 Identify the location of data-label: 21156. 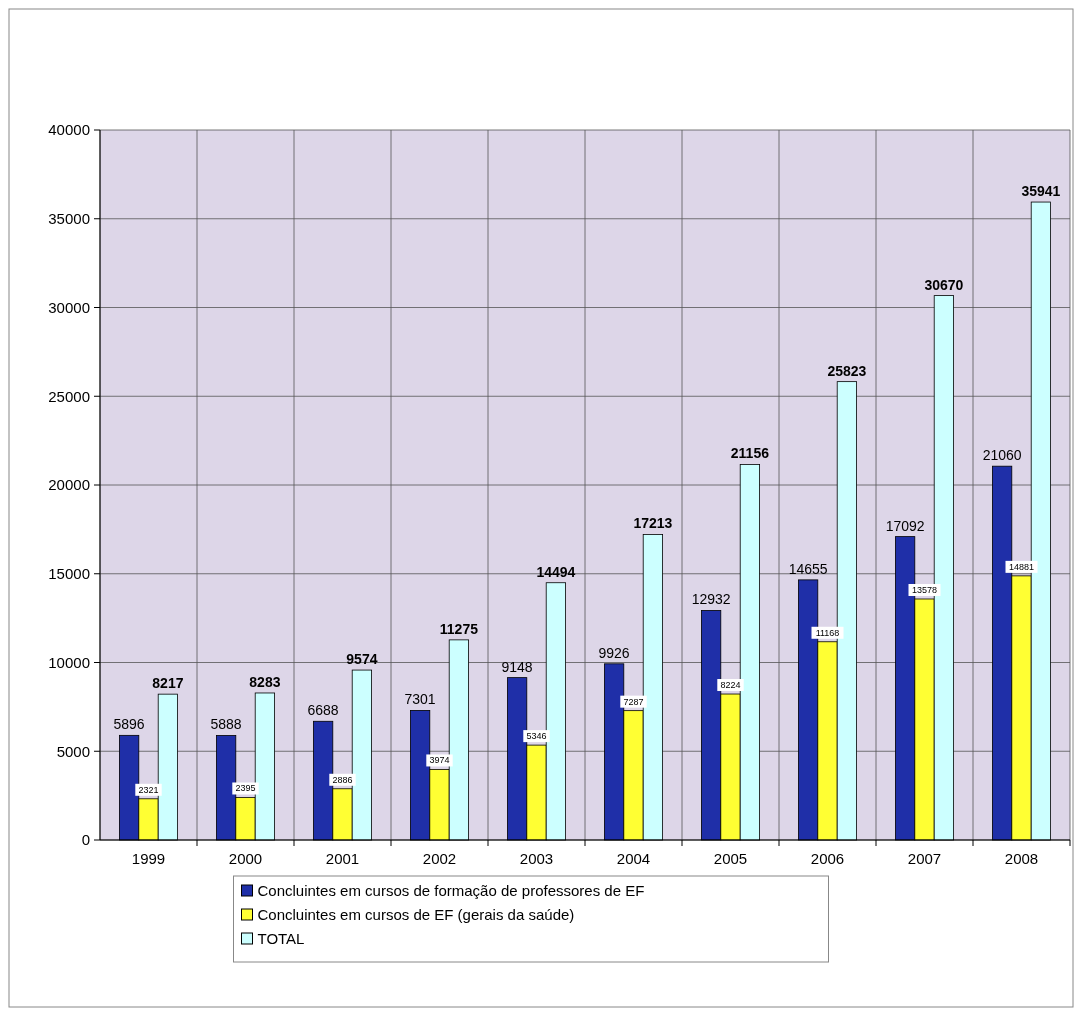
(750, 453).